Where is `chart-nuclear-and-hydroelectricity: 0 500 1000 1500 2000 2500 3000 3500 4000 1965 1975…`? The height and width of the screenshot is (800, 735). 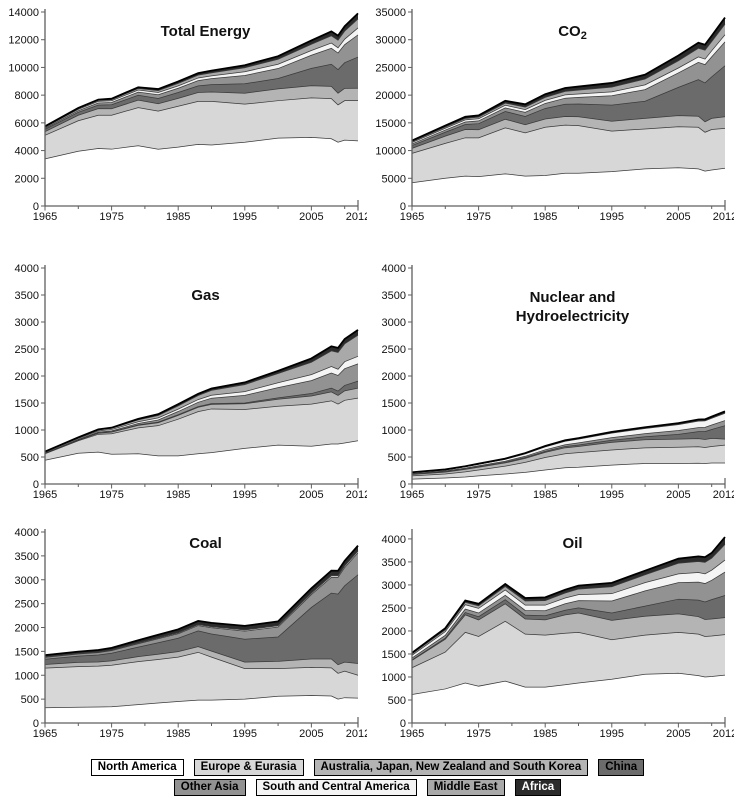
chart-nuclear-and-hydroelectricity: 0 500 1000 1500 2000 2500 3000 3500 4000 1965 1975… is located at coordinates (558, 382).